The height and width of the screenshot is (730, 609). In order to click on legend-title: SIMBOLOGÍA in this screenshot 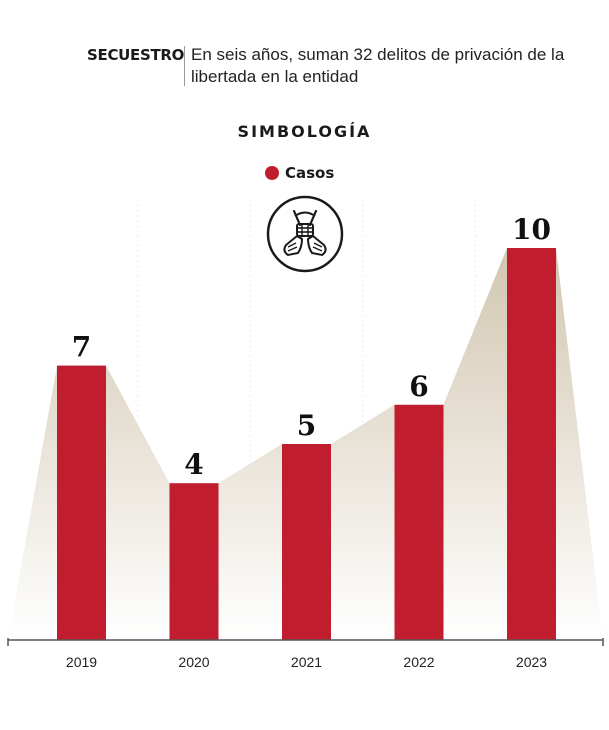, I will do `click(304, 131)`.